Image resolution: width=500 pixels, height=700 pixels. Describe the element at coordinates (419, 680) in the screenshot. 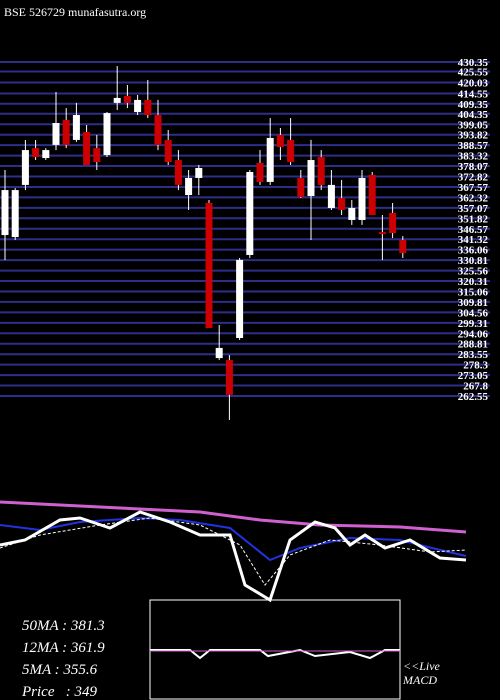

I see `macd-label: MACD` at that location.